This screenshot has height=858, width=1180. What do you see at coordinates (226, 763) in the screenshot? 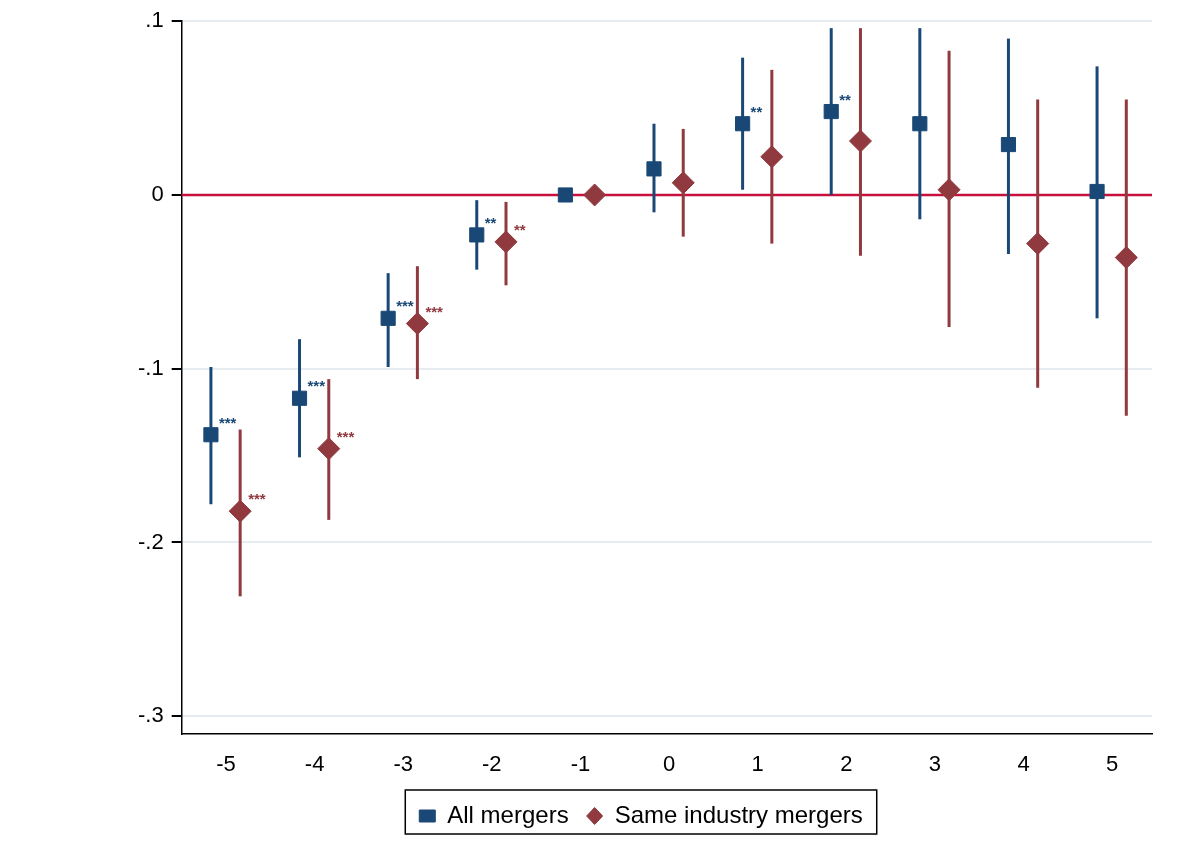
I see `x-tick-label: -5` at bounding box center [226, 763].